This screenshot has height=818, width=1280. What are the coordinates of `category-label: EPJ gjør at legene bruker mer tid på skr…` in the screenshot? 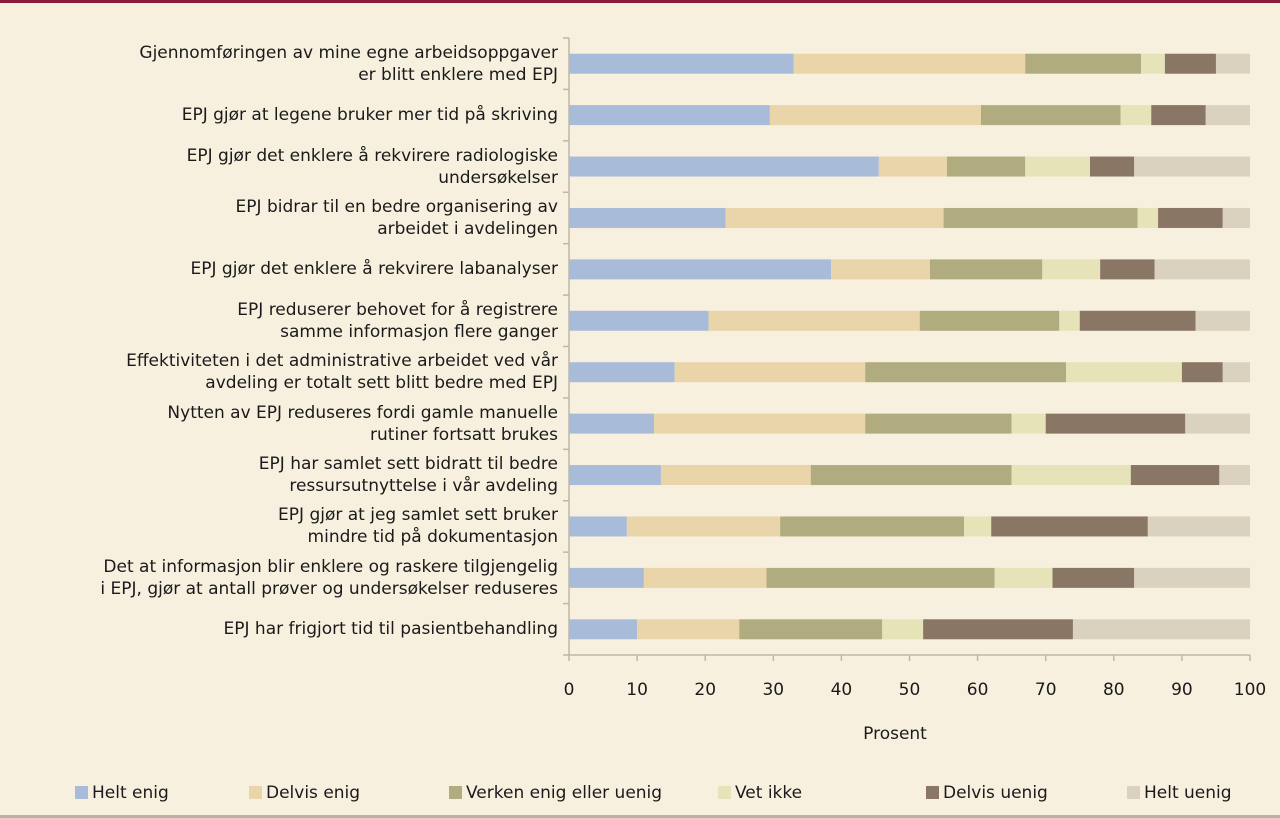 It's located at (369, 115).